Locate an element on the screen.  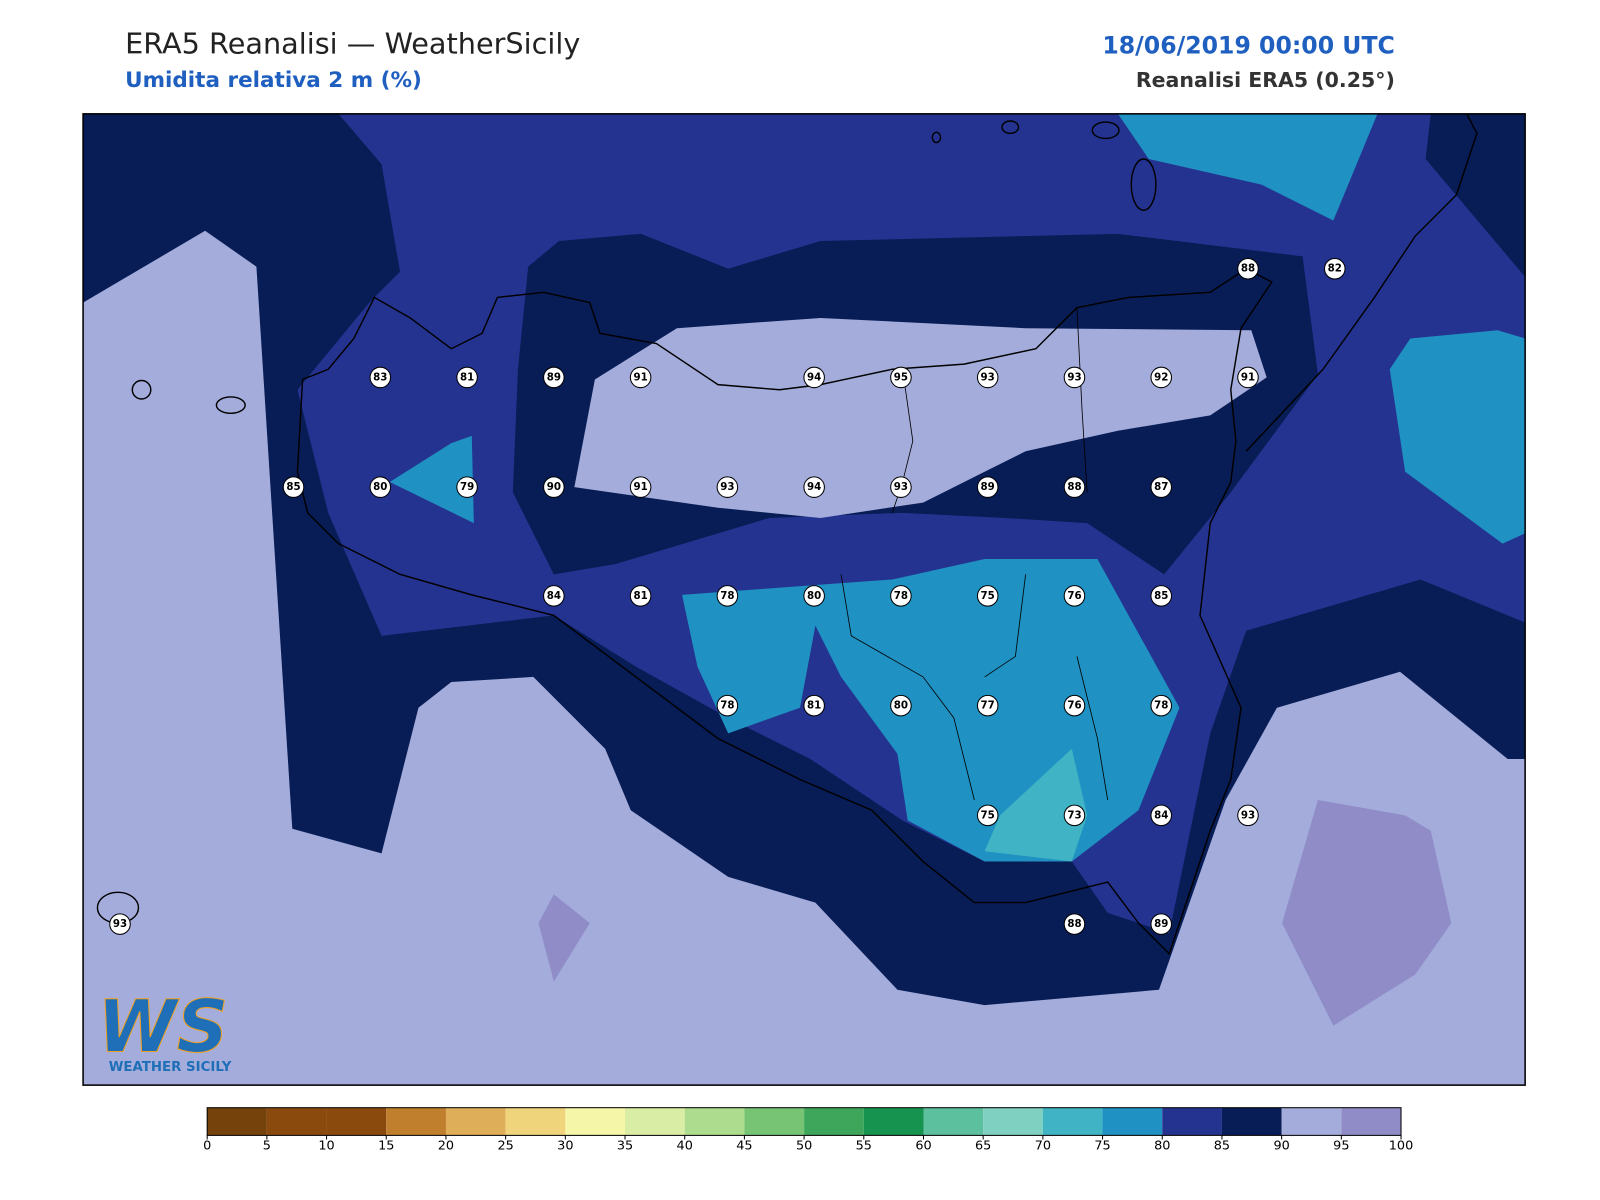
colorbar-tick-label: 35 is located at coordinates (625, 1145).